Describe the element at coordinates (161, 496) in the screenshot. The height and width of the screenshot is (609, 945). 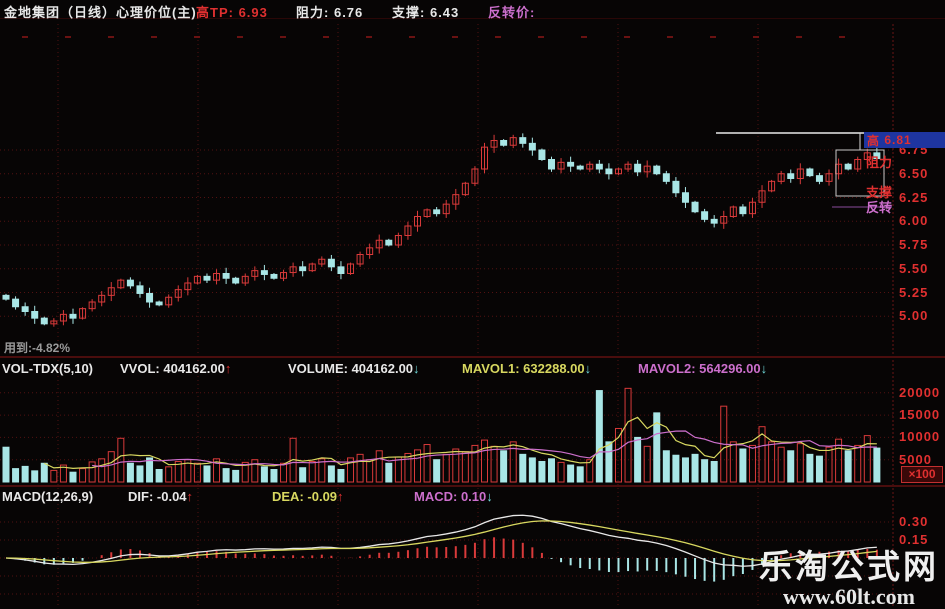
I see `dif-readout: DIF: -0.04↑` at that location.